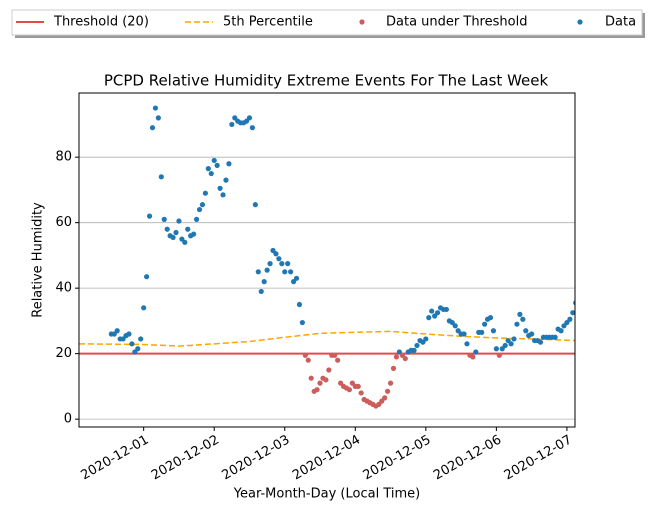 Image resolution: width=653 pixels, height=512 pixels. Describe the element at coordinates (256, 458) in the screenshot. I see `x-tick-label: 2020-12-03` at that location.